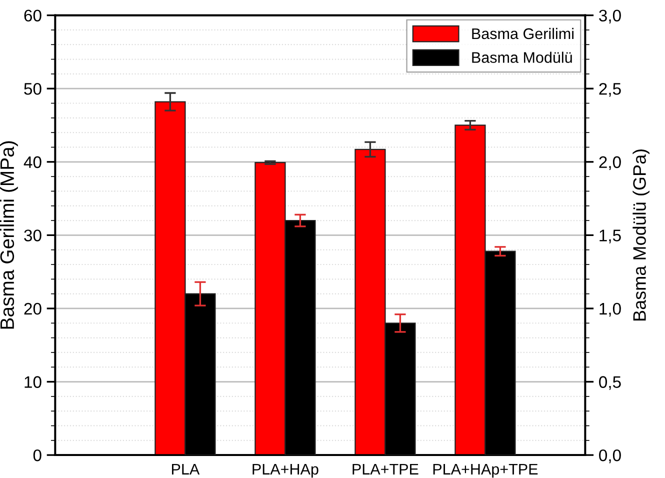 The image size is (665, 478). I want to click on x-tick-label: PLA+HAp+TPE, so click(485, 471).